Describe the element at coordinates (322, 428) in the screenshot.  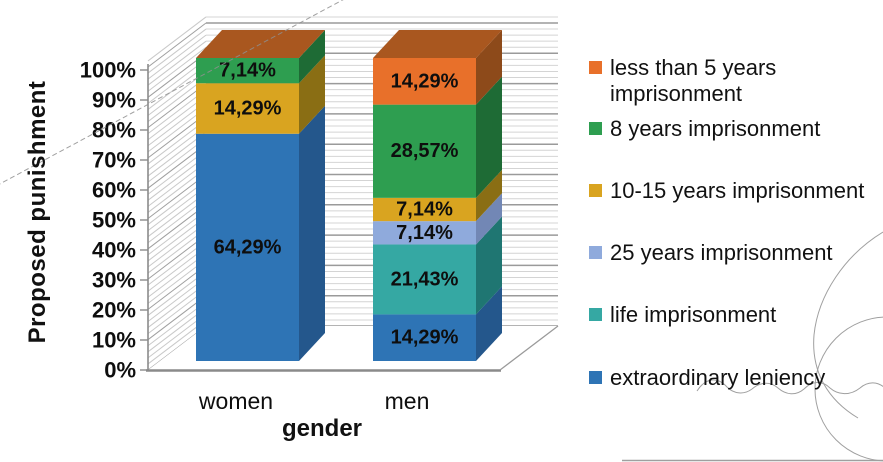
I see `x-axis-title: gender` at that location.